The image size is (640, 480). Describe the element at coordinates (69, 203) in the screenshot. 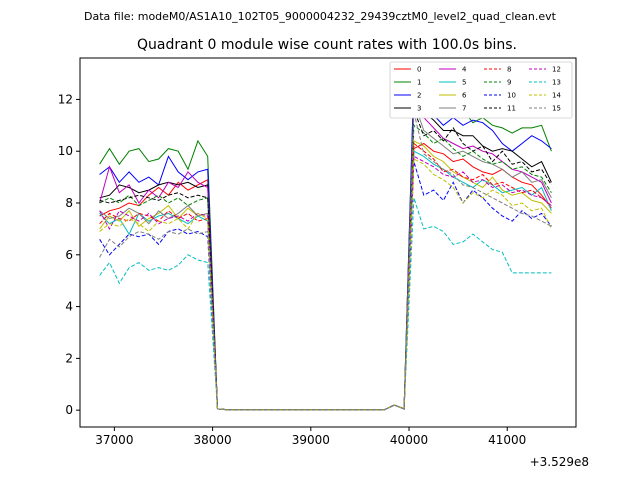

I see `y-tick-label: 8` at that location.